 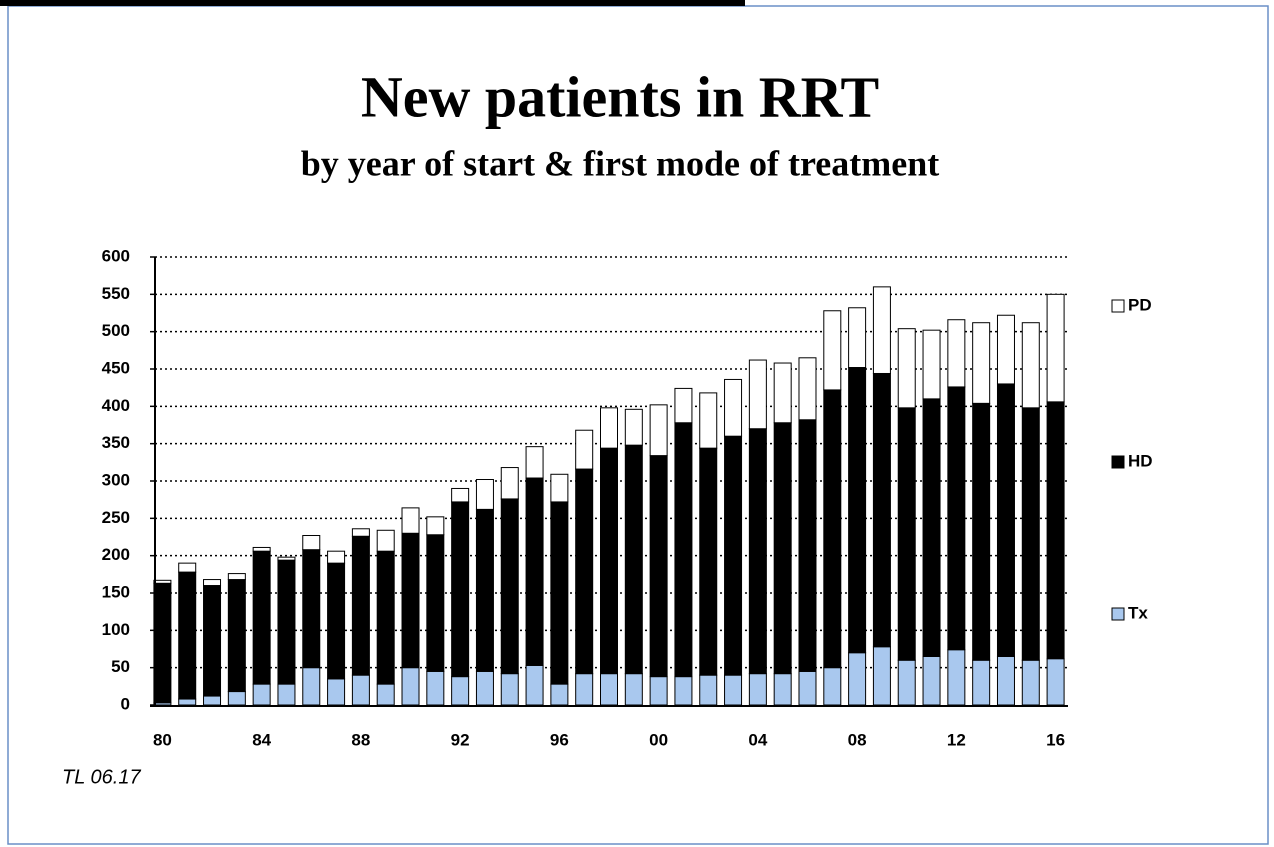 I want to click on x-tick-label: 00, so click(x=658, y=739).